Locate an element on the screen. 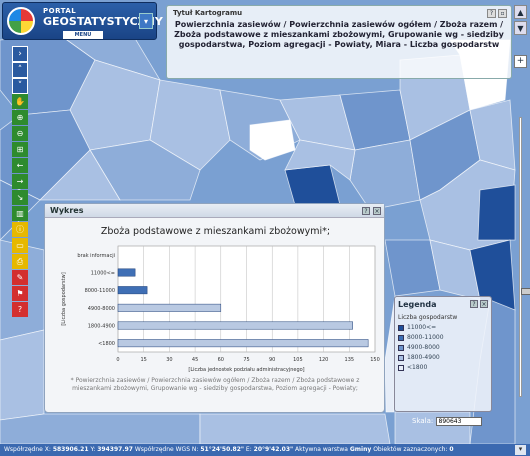  x-coord-label: Współrzędne X: is located at coordinates (27, 449).